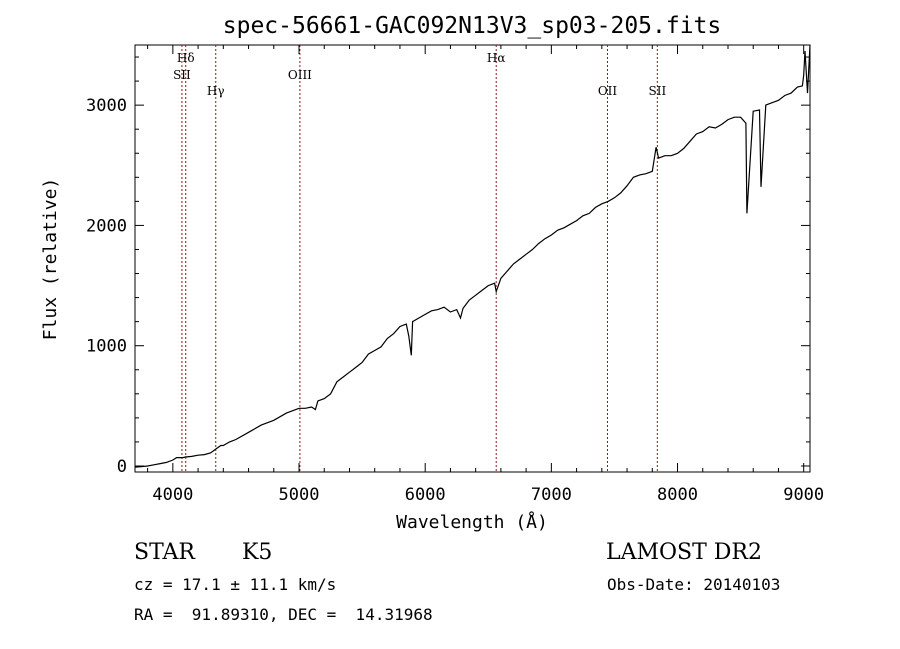 The image size is (900, 649). I want to click on line-label-3: OIII, so click(300, 75).